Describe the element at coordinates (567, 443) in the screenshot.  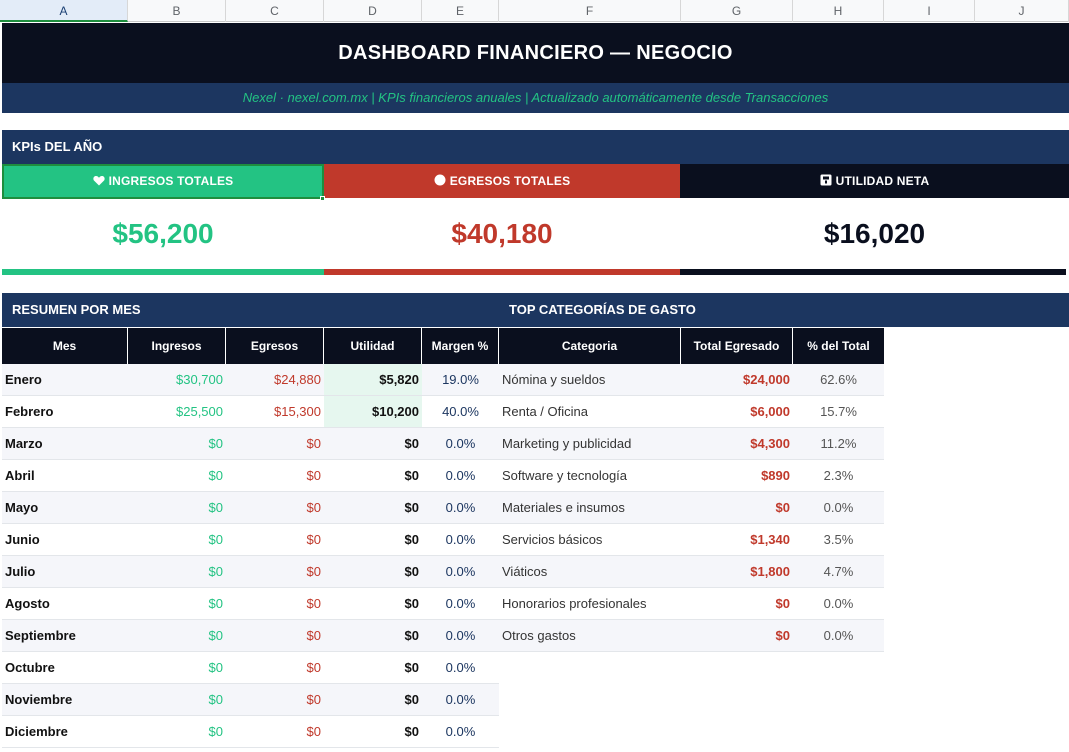
I see `cell-categoria: Marketing y publicidad` at that location.